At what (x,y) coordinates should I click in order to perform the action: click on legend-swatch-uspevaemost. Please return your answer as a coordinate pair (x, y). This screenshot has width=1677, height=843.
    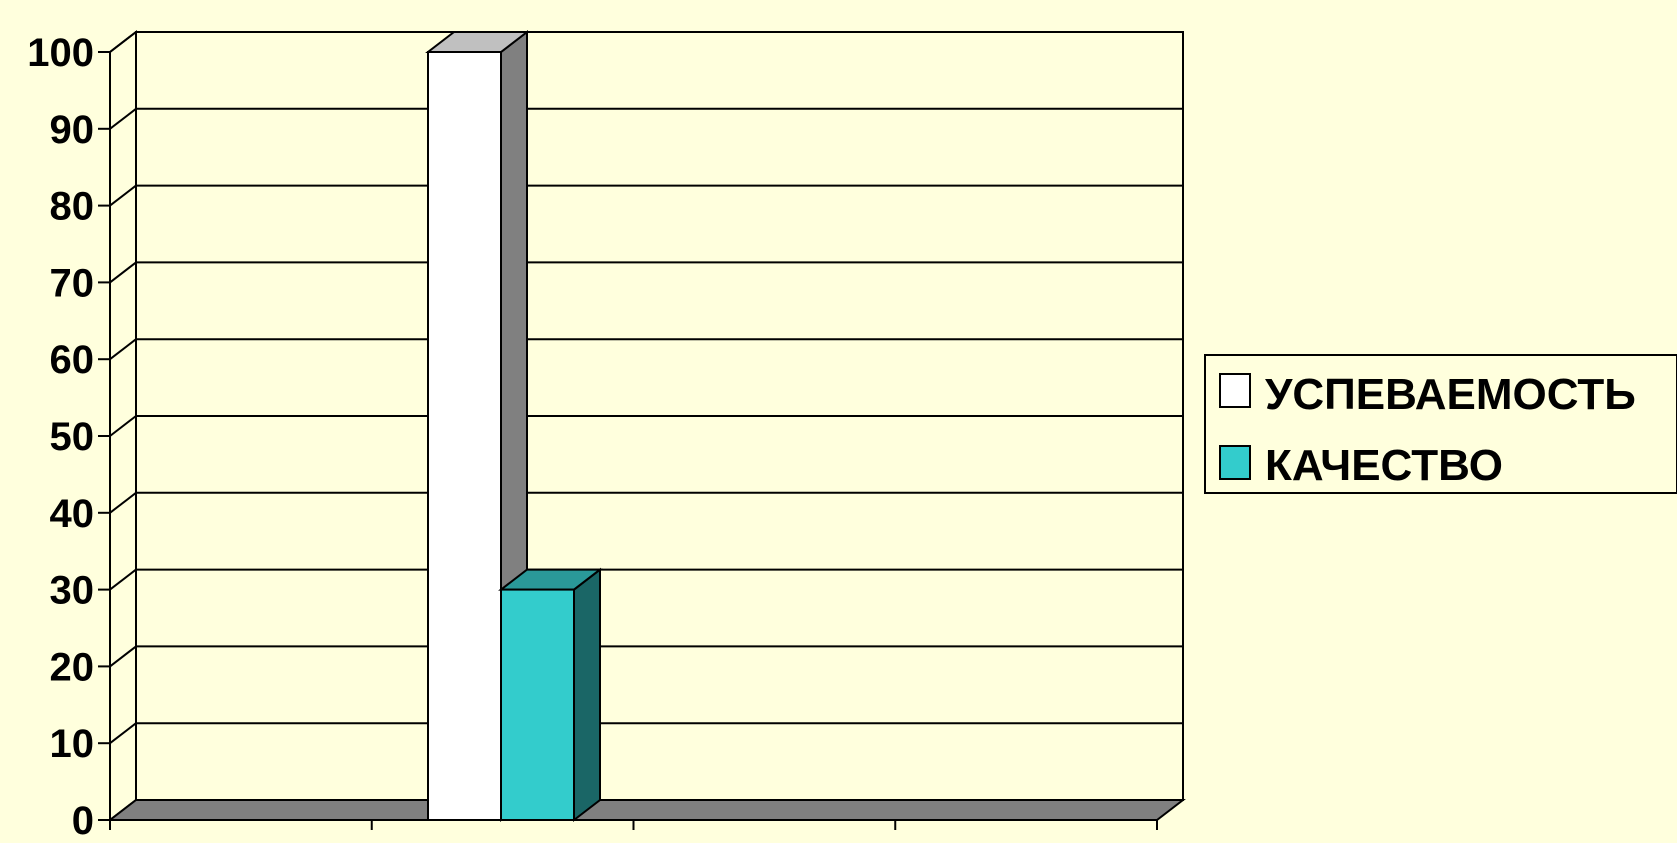
    Looking at the image, I should click on (1235, 390).